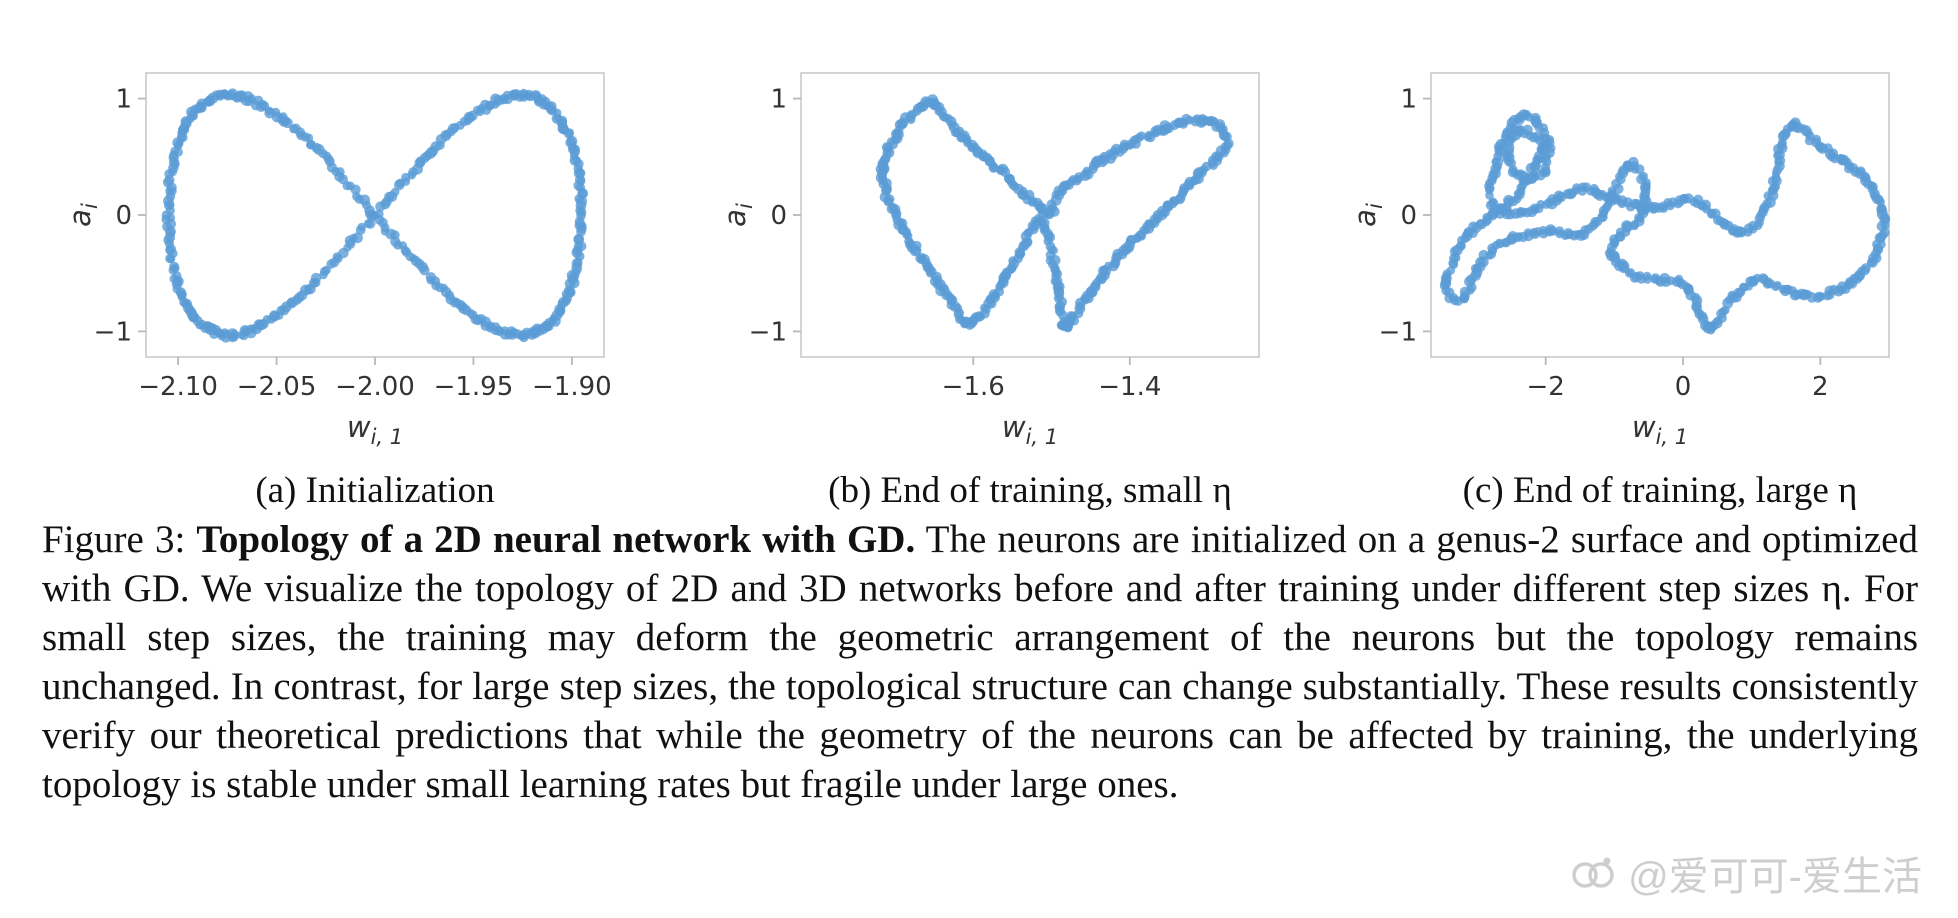 Image resolution: width=1958 pixels, height=918 pixels. I want to click on watermark: @爱可可-爱生活, so click(1746, 873).